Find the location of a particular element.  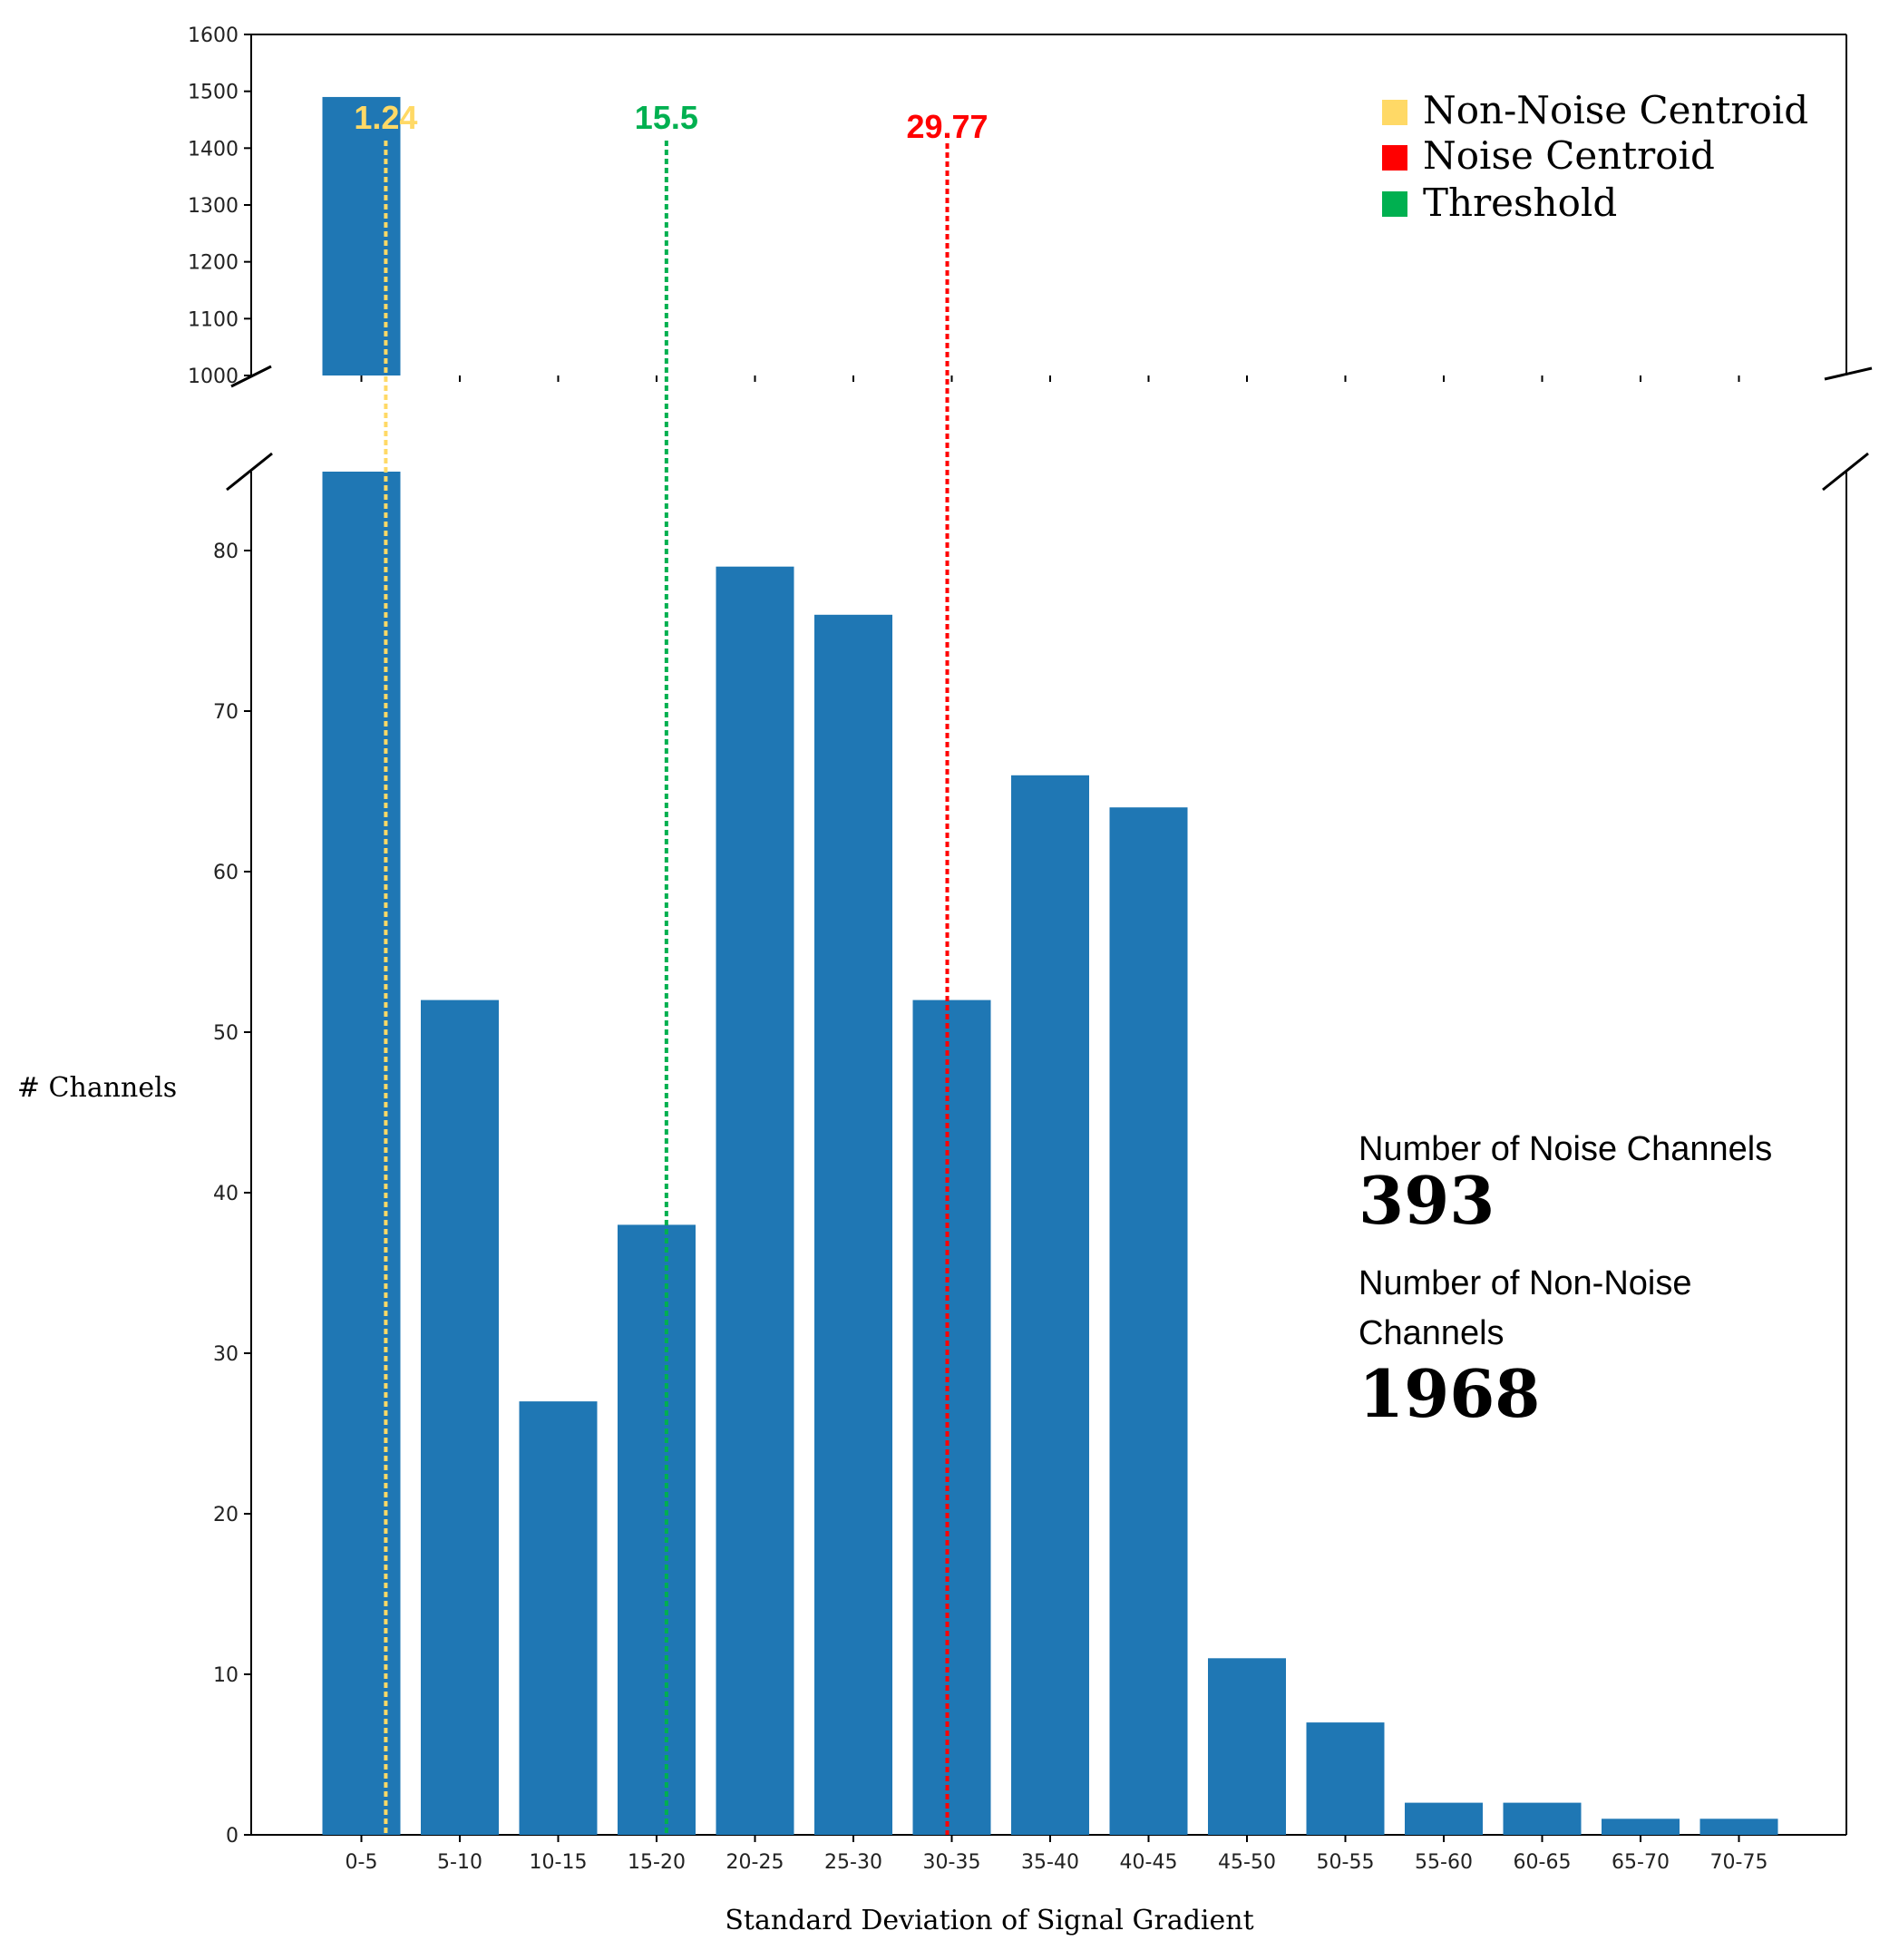

x-tick-label: 45-50 is located at coordinates (1247, 1862).